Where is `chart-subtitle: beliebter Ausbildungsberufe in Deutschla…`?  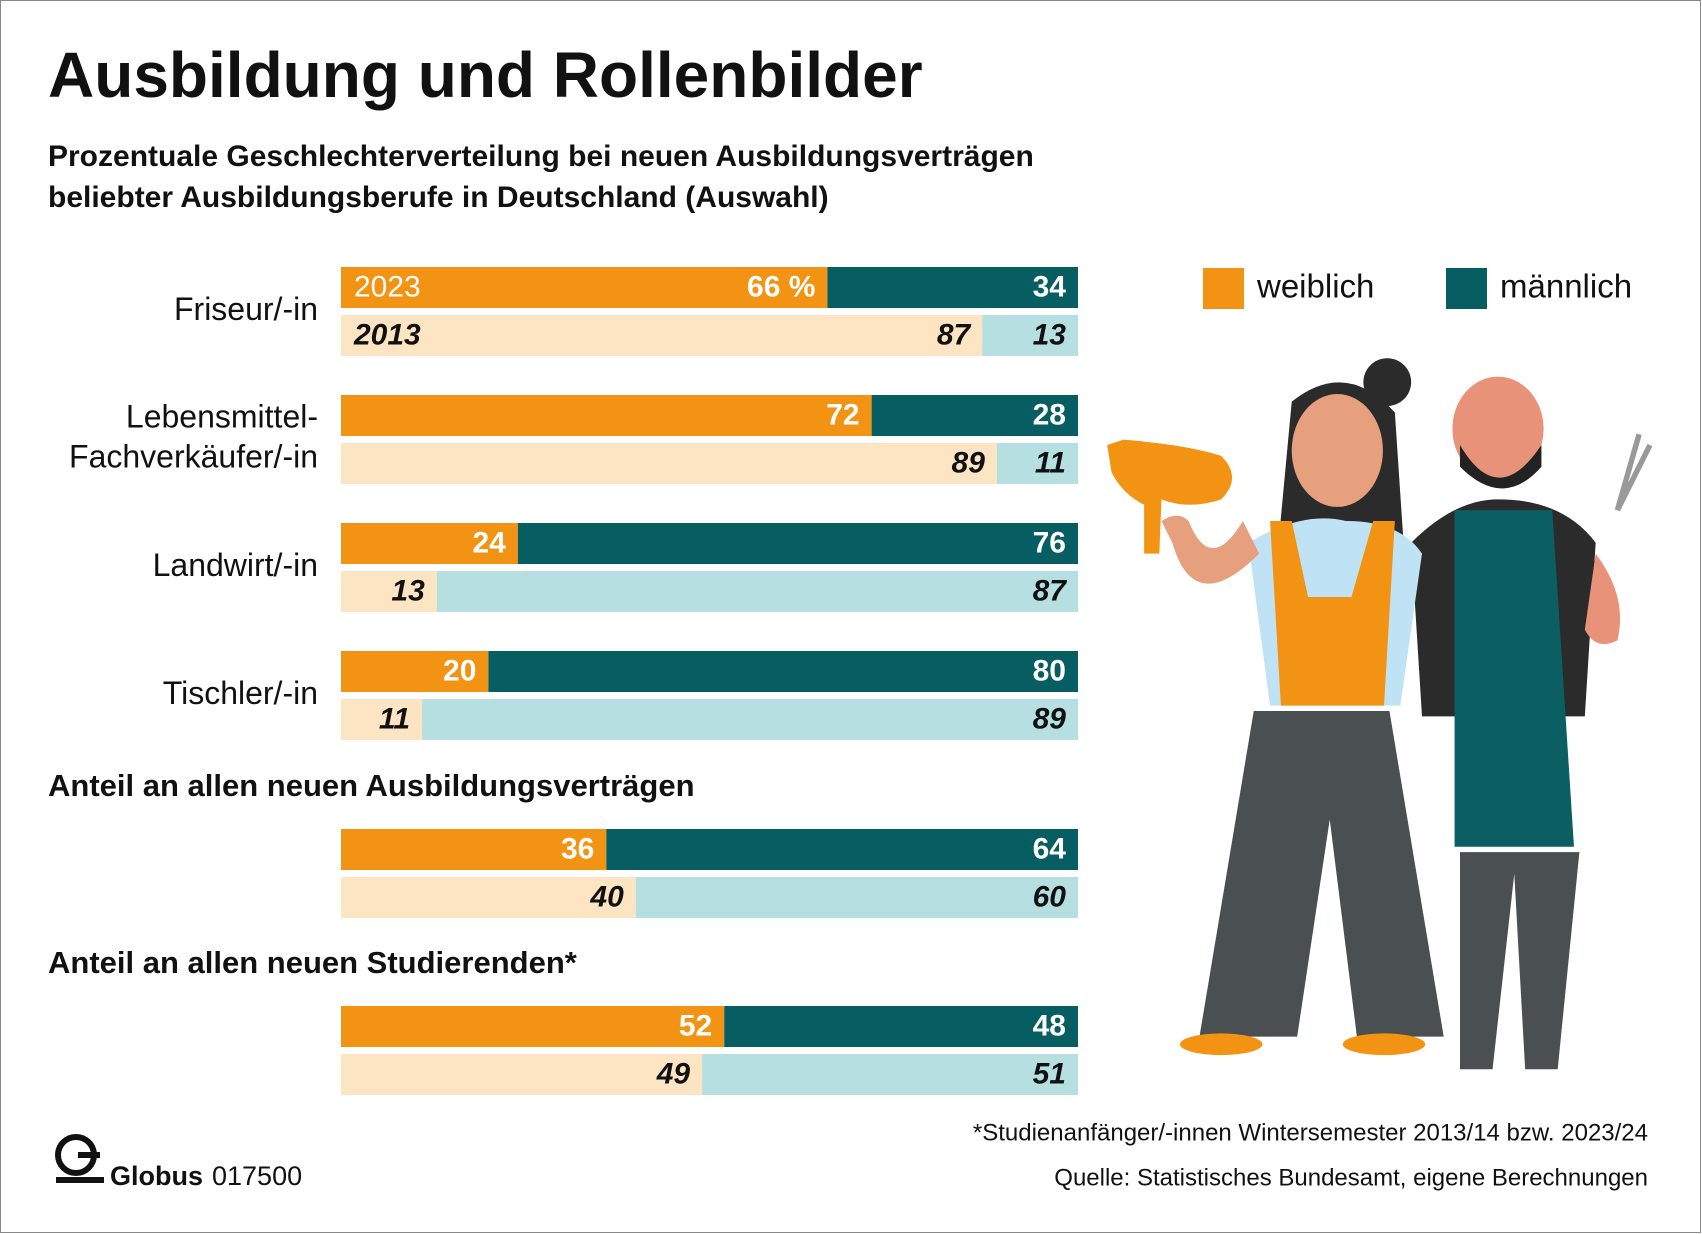
chart-subtitle: beliebter Ausbildungsberufe in Deutschla… is located at coordinates (438, 197).